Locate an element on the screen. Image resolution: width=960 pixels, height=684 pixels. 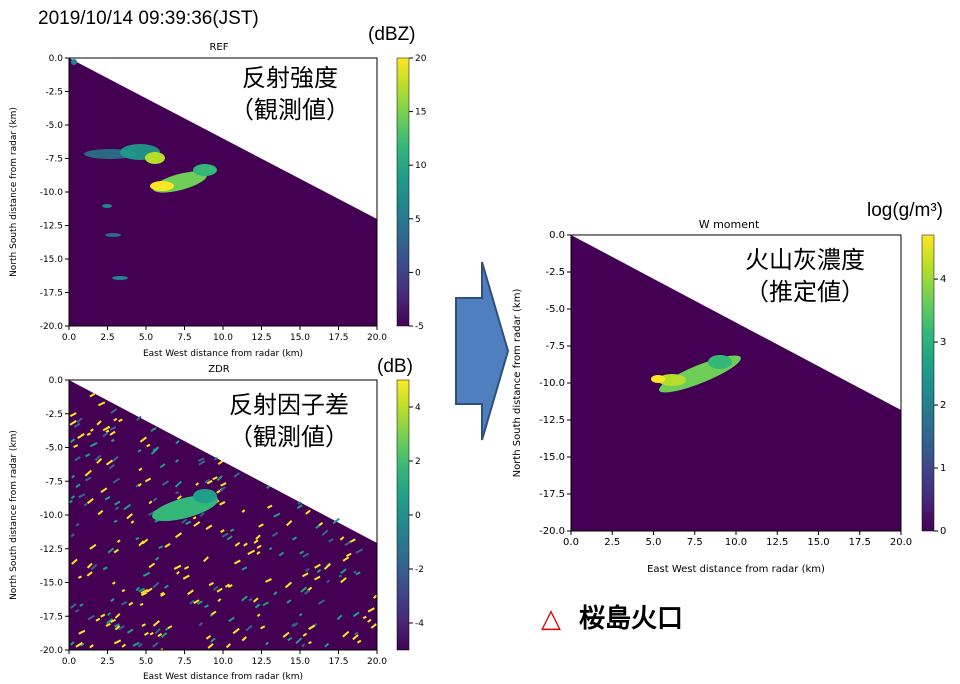
colorbar-tick-label: 10 is located at coordinates (421, 166).